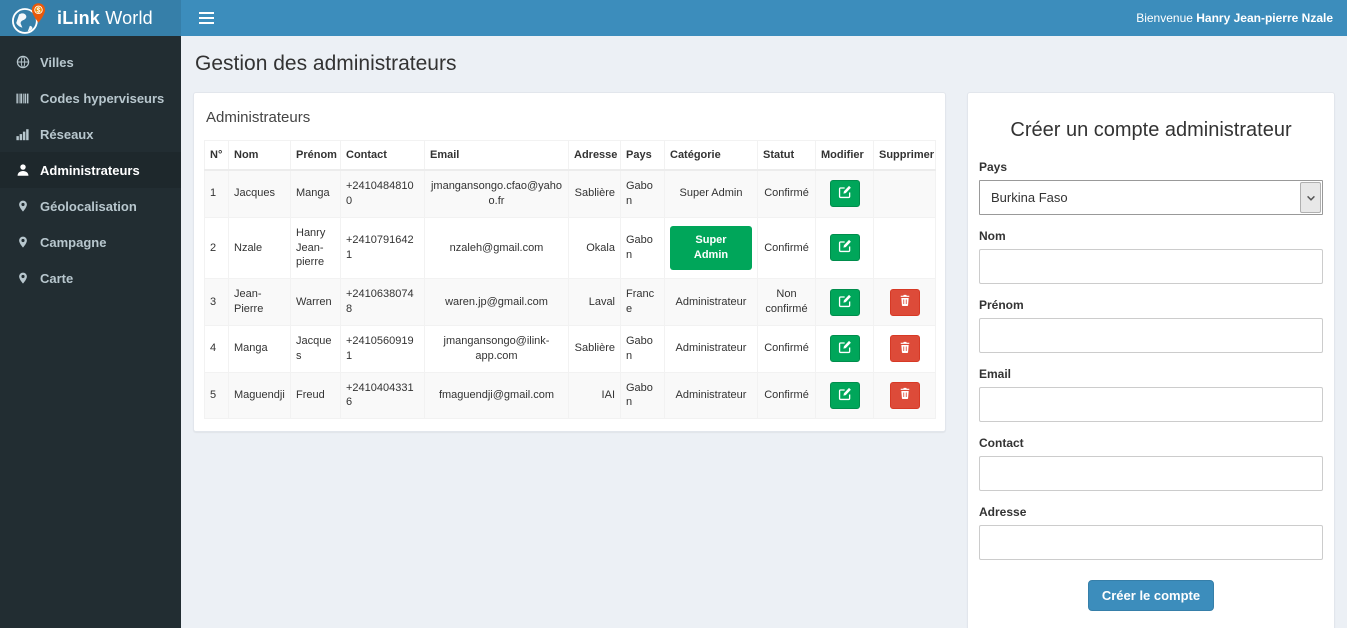  I want to click on cell-contact: +24104043316, so click(382, 395).